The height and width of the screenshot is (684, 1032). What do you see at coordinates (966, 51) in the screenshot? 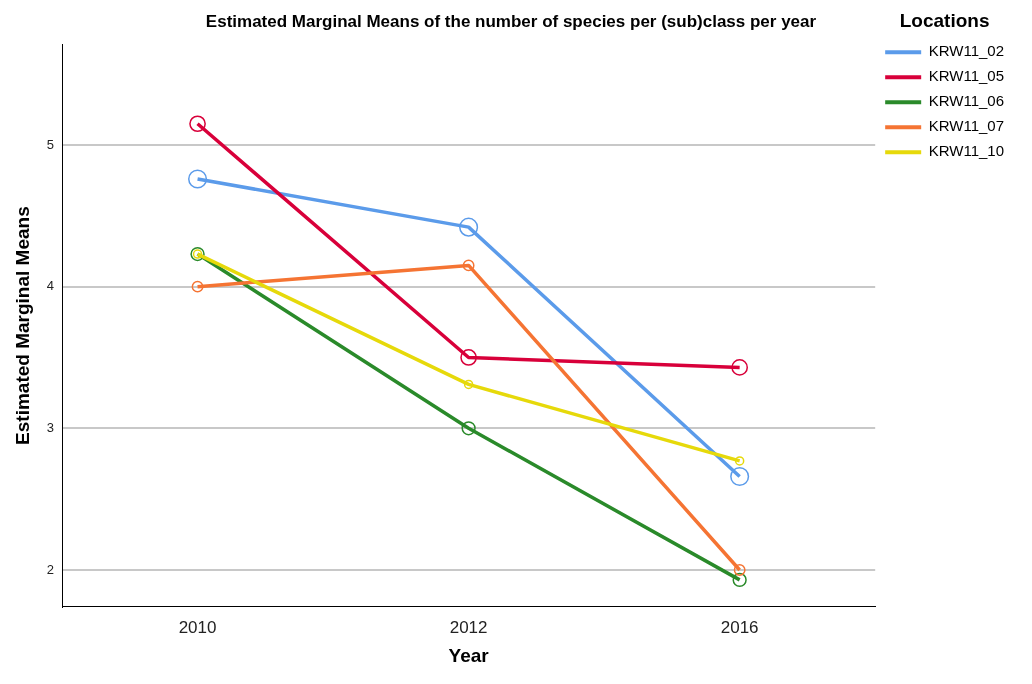
I see `legend-label: KRW11_02` at bounding box center [966, 51].